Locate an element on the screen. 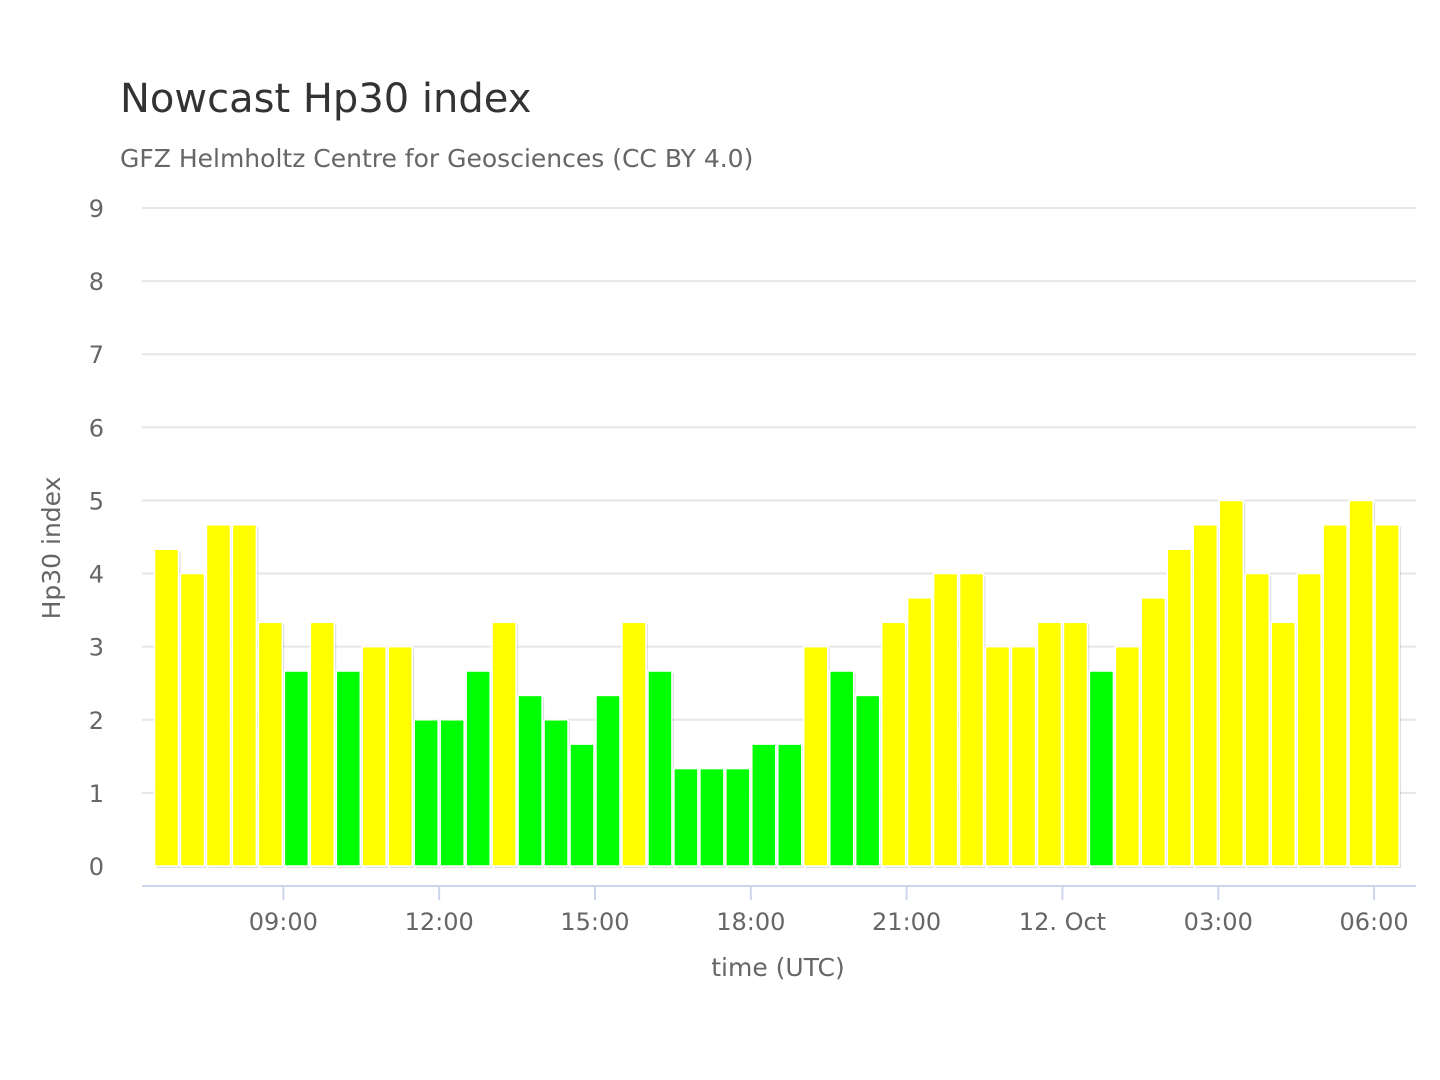 This screenshot has width=1440, height=1080. x-tick-label: 12. Oct is located at coordinates (1062, 922).